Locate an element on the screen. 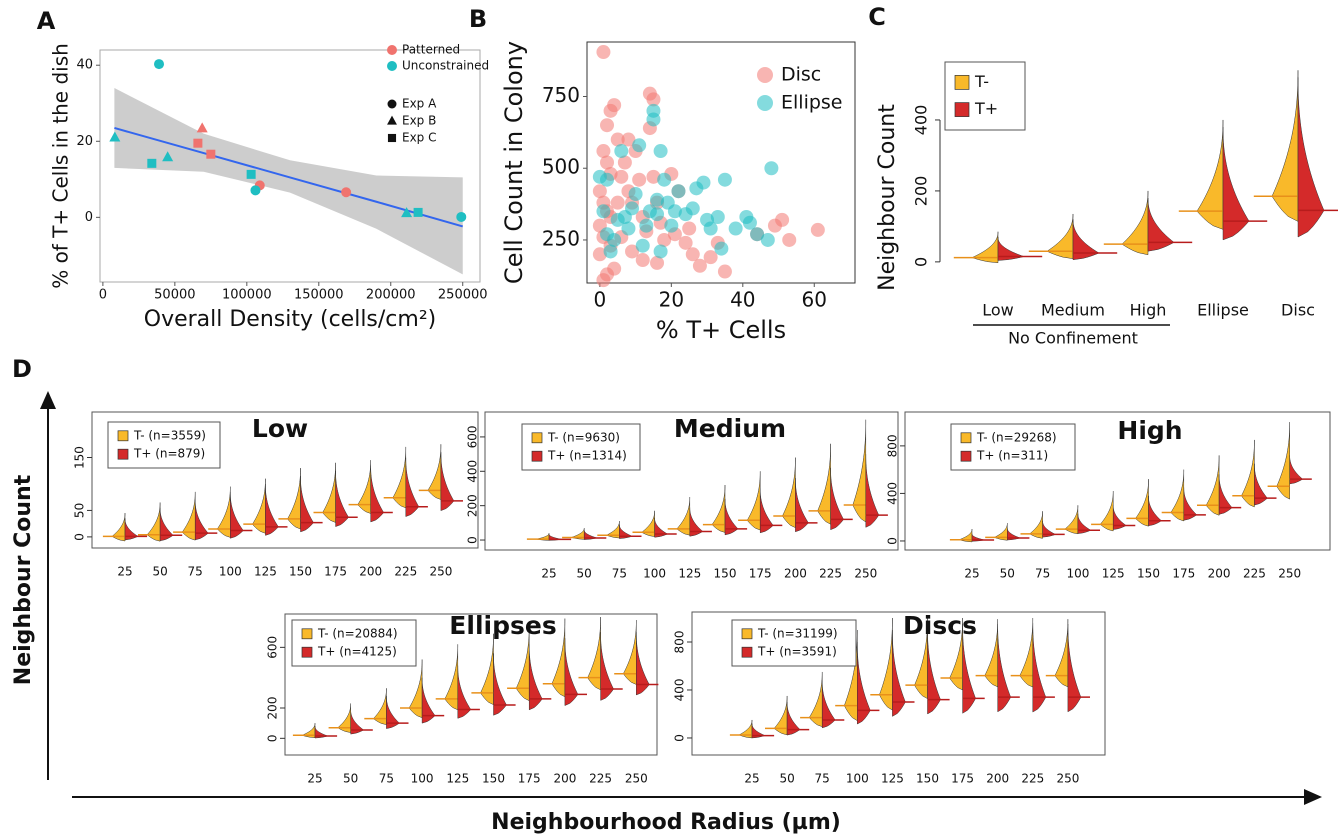  x-tick-label: 20 is located at coordinates (671, 300).